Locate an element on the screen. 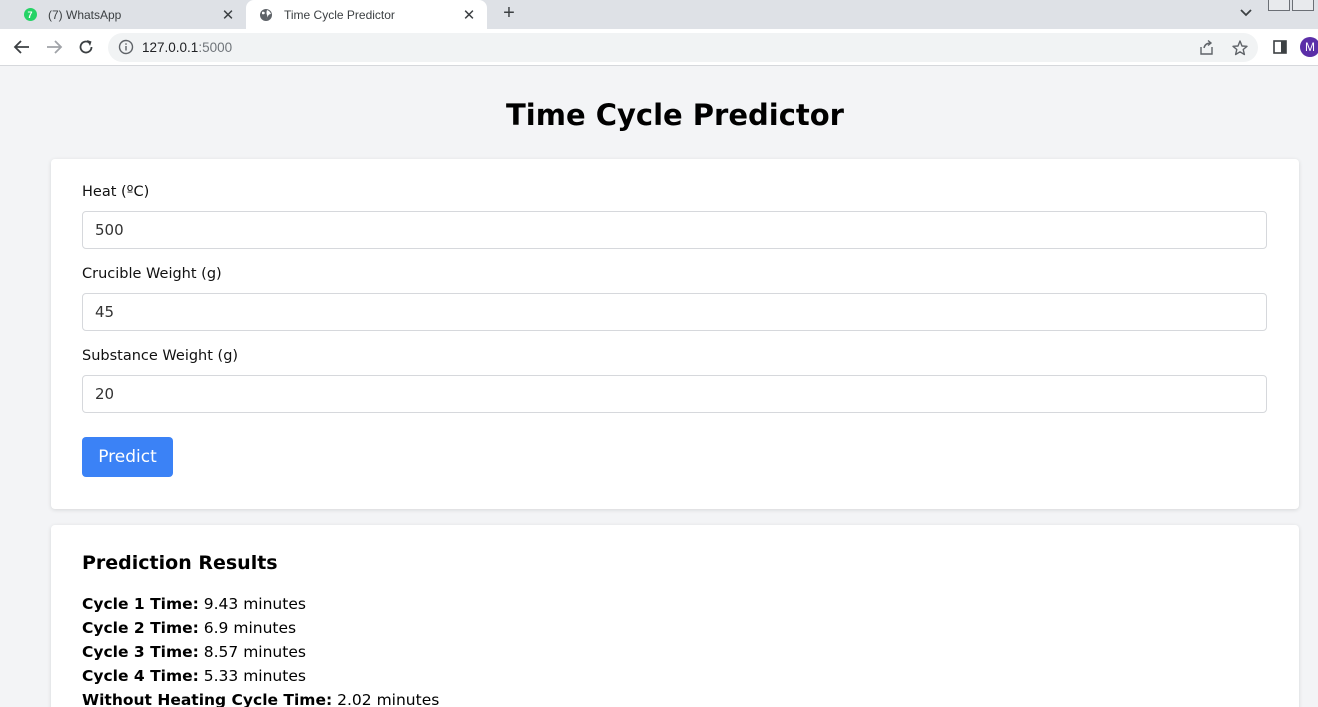  predict-button: Predict is located at coordinates (127, 457).